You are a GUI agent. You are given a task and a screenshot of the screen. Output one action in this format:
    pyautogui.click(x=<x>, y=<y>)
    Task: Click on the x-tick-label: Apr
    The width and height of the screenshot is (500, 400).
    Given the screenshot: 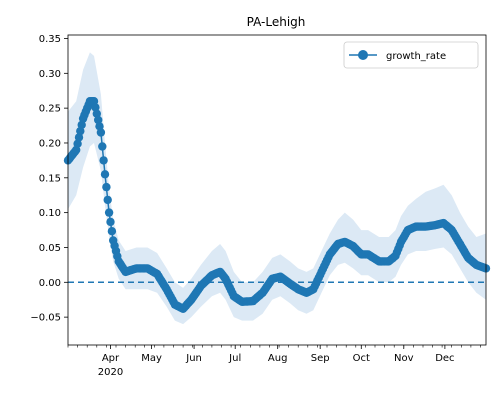 What is the action you would take?
    pyautogui.click(x=111, y=358)
    